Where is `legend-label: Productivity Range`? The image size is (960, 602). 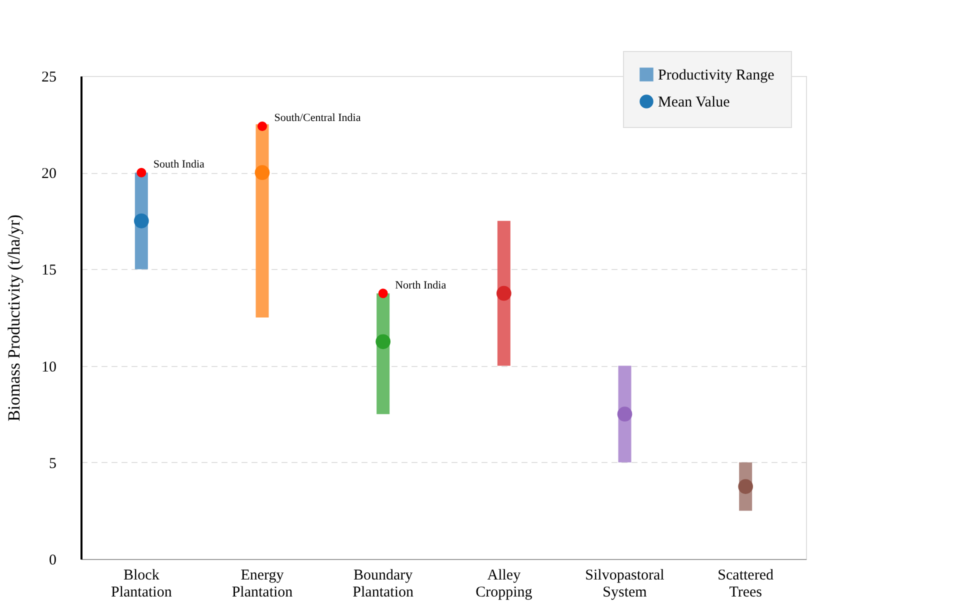
legend-label: Productivity Range is located at coordinates (716, 76).